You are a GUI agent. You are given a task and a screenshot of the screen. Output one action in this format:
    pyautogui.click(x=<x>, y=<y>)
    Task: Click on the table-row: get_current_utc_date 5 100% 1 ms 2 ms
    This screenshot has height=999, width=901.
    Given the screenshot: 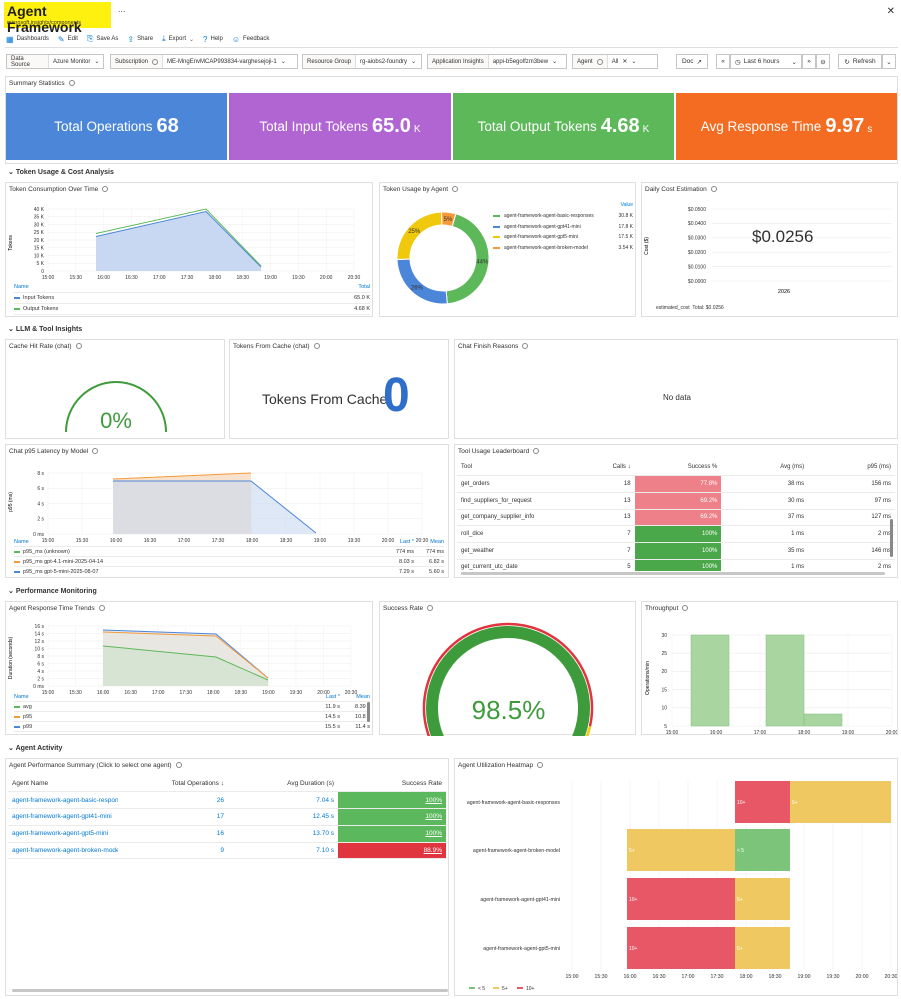 What is the action you would take?
    pyautogui.click(x=676, y=565)
    